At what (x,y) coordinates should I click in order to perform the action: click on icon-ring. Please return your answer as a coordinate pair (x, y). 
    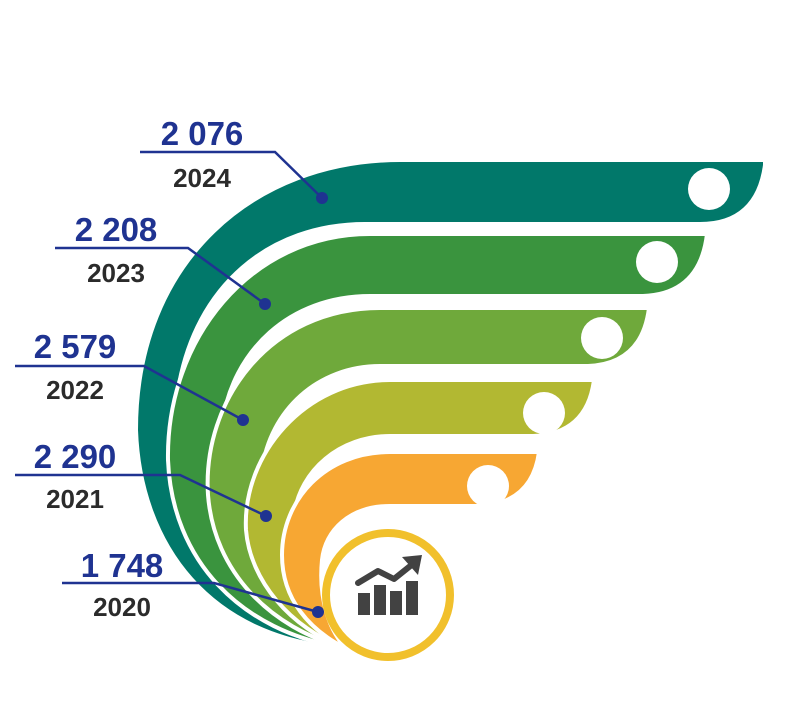
    Looking at the image, I should click on (388, 595).